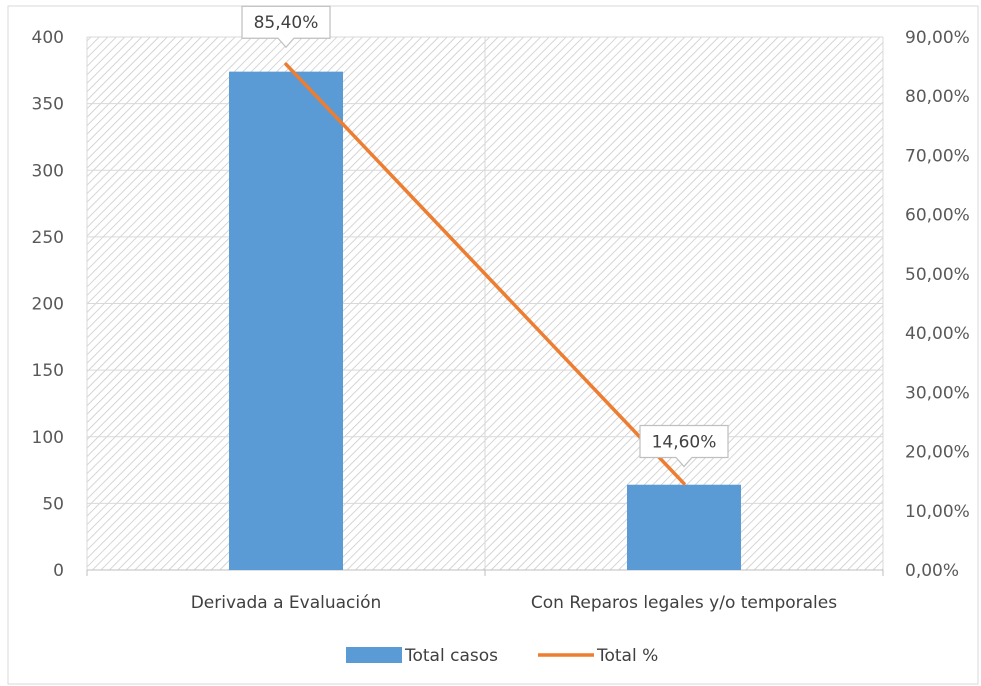 Image resolution: width=981 pixels, height=686 pixels. Describe the element at coordinates (937, 334) in the screenshot. I see `y-right-tick-label: 40,00%` at that location.